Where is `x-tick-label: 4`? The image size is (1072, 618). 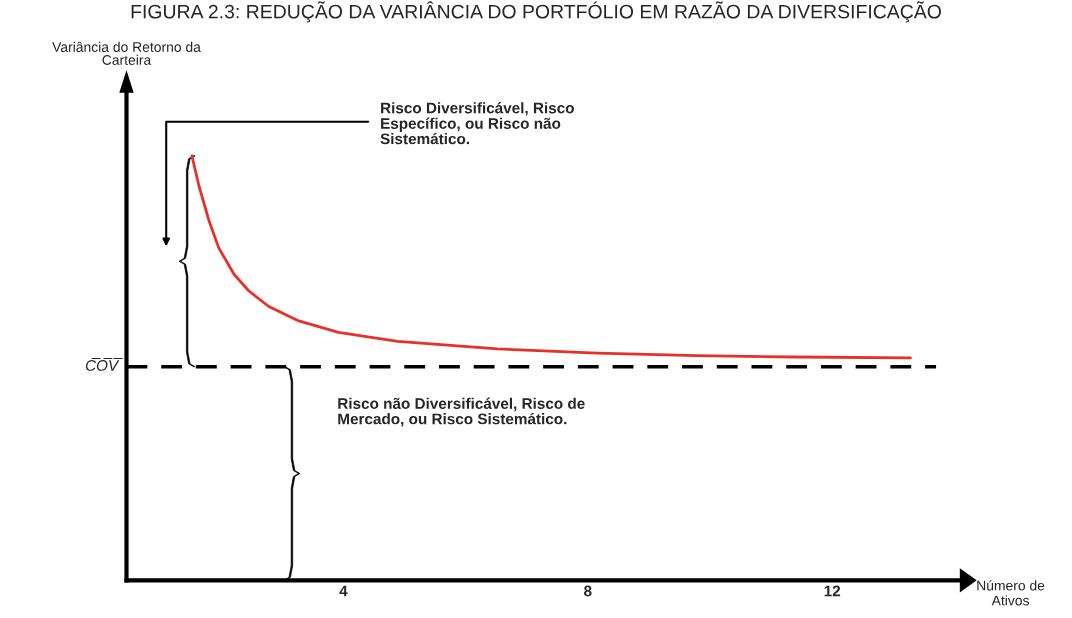
x-tick-label: 4 is located at coordinates (343, 591).